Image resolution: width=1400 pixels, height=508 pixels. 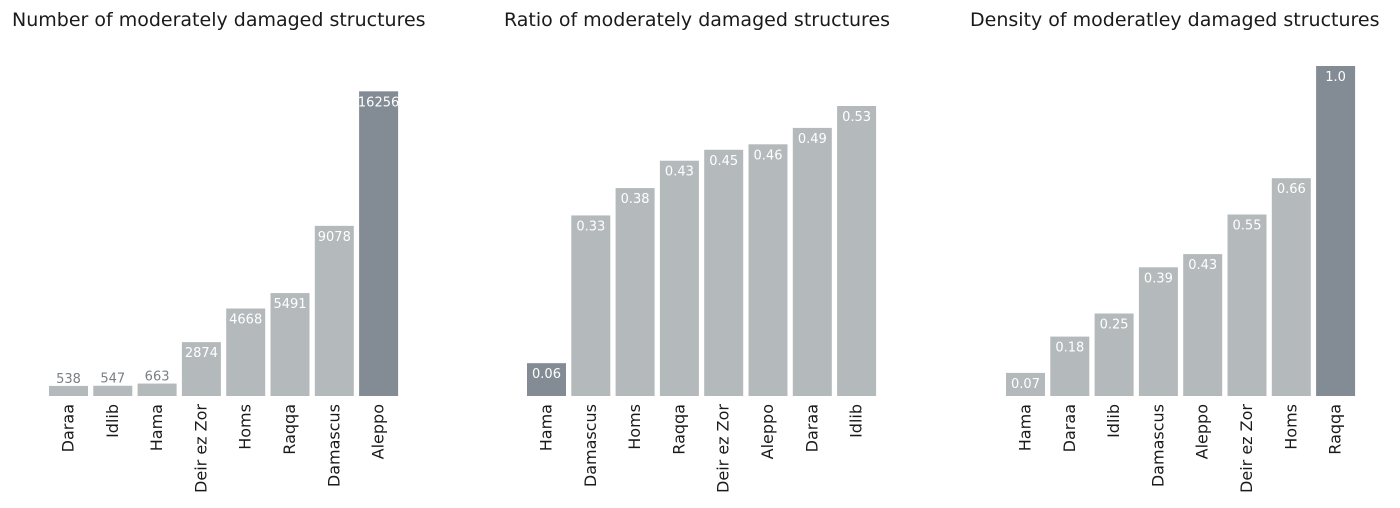 I want to click on bar-value-label: 0.53, so click(x=856, y=117).